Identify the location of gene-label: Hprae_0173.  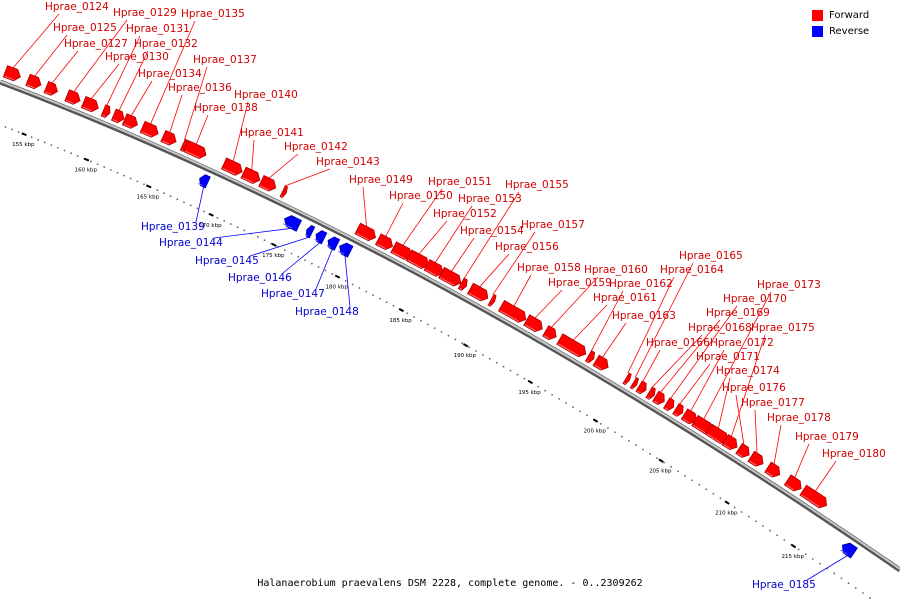
(789, 285).